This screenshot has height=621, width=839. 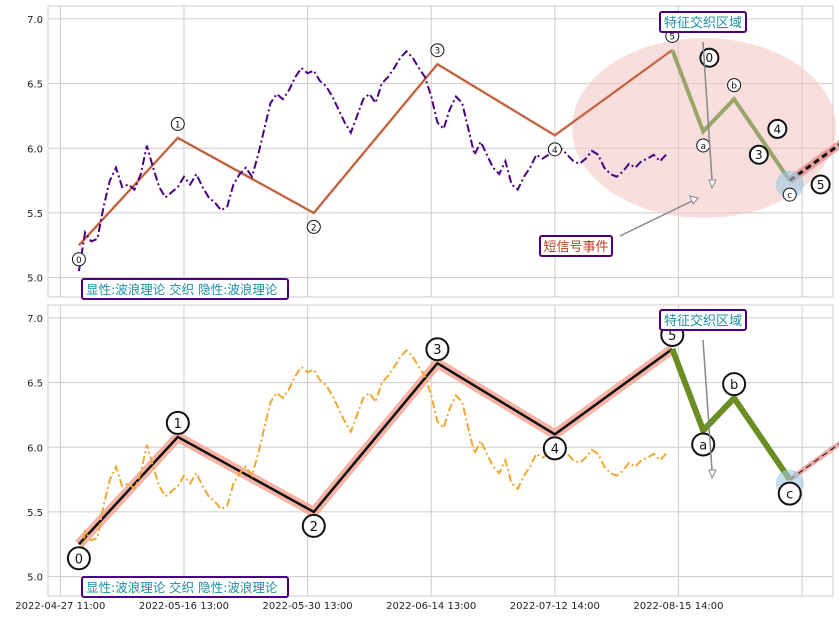 I want to click on x-tick-label: 2022-05-30 13:00, so click(x=308, y=606).